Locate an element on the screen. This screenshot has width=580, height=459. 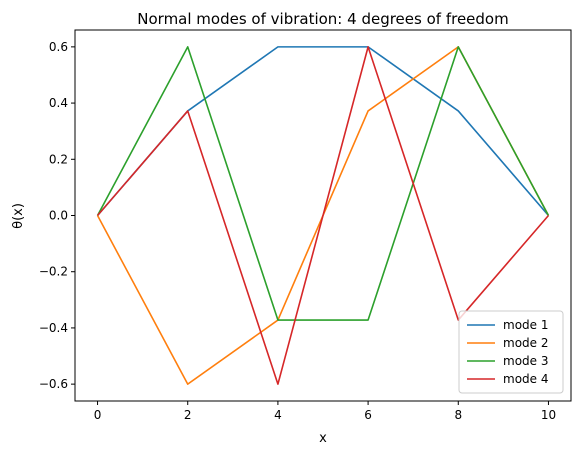
x-tick-label: 4 is located at coordinates (278, 415).